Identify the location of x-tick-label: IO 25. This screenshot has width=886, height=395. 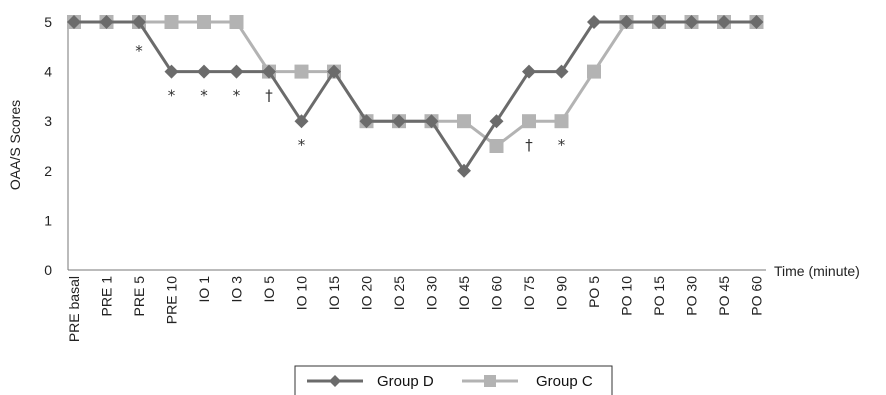
(399, 293).